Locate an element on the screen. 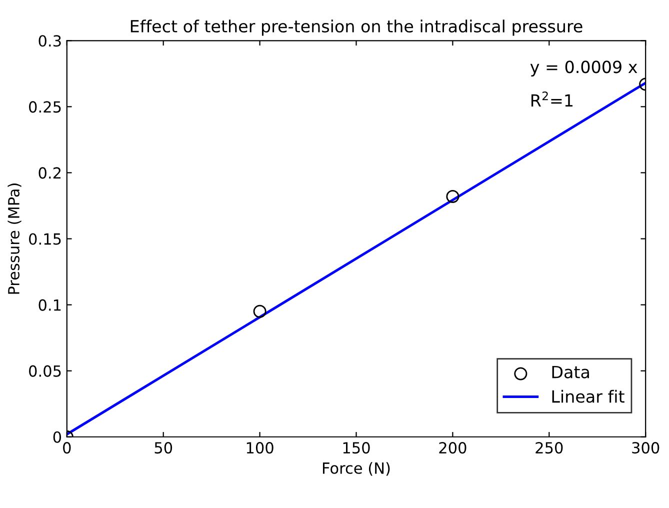 The height and width of the screenshot is (508, 669). chart-title: Effect of tether pre-tension on the intradiscal pressure is located at coordinates (356, 28).